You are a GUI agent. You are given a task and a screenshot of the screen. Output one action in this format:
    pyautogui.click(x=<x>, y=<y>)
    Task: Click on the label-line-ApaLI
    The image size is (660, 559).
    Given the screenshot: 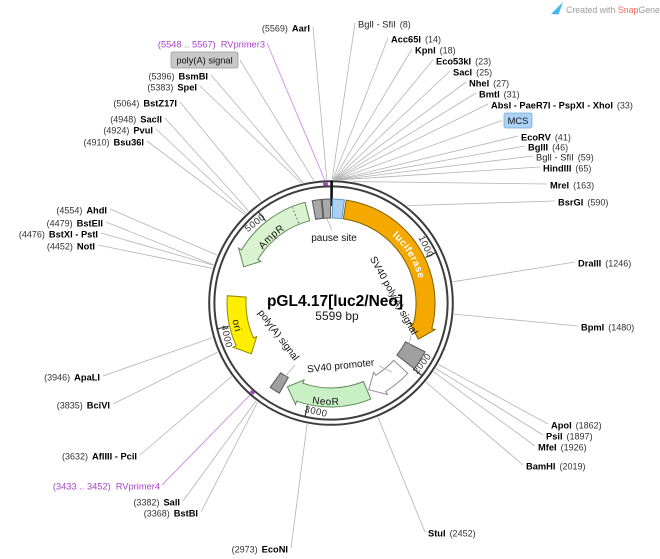 What is the action you would take?
    pyautogui.click(x=157, y=357)
    